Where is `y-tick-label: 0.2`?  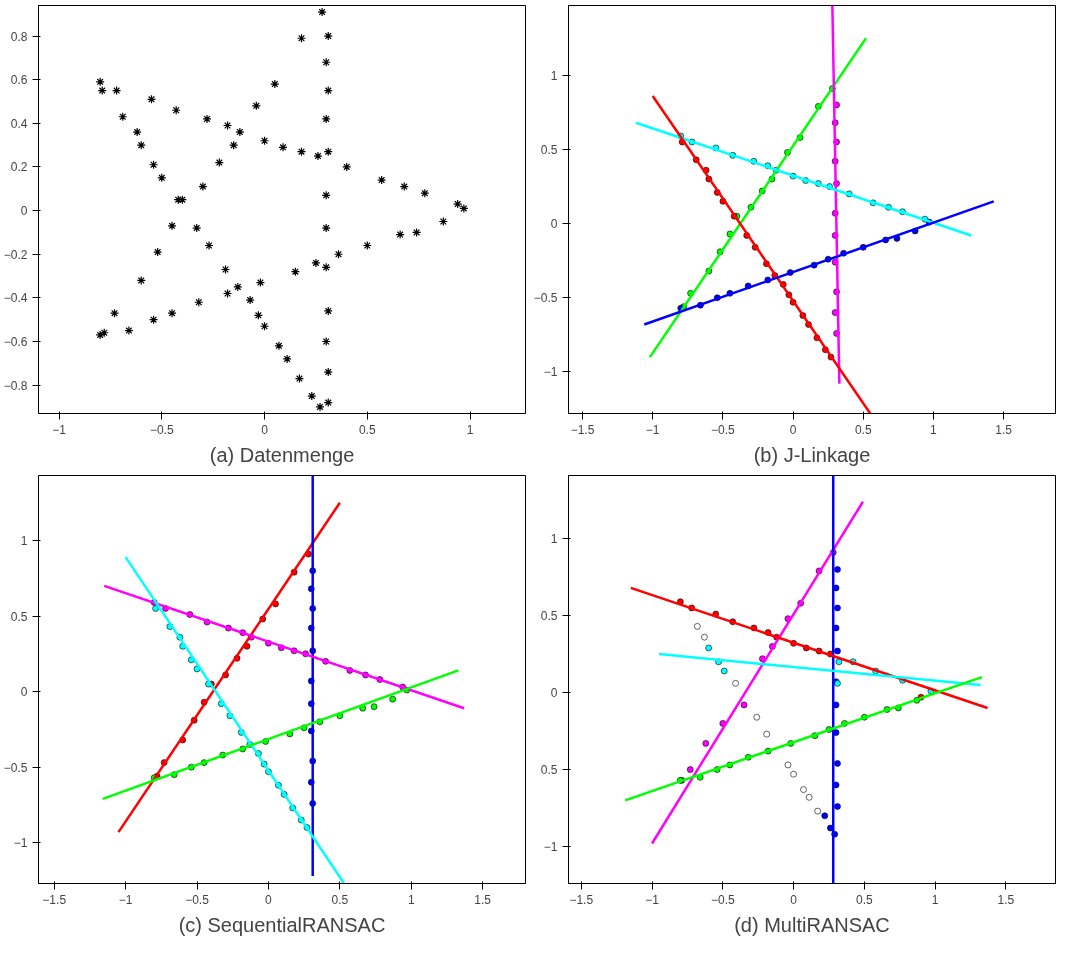
y-tick-label: 0.2 is located at coordinates (19, 167).